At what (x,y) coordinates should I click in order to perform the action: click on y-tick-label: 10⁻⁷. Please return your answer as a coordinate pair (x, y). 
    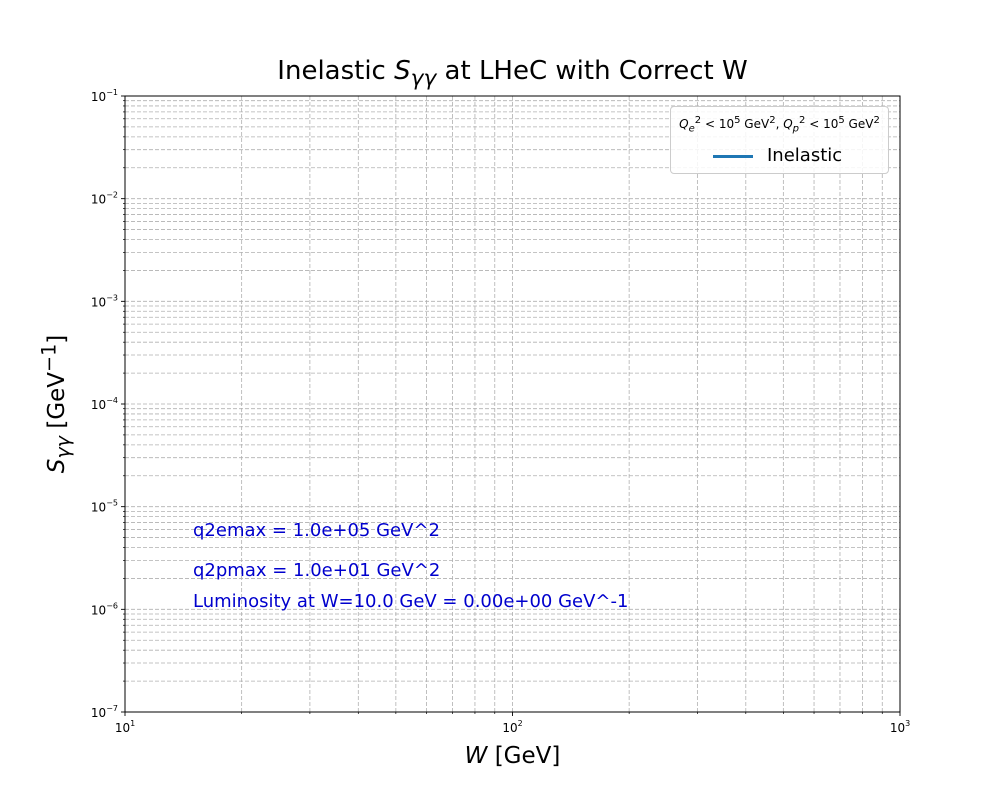
    Looking at the image, I should click on (104, 712).